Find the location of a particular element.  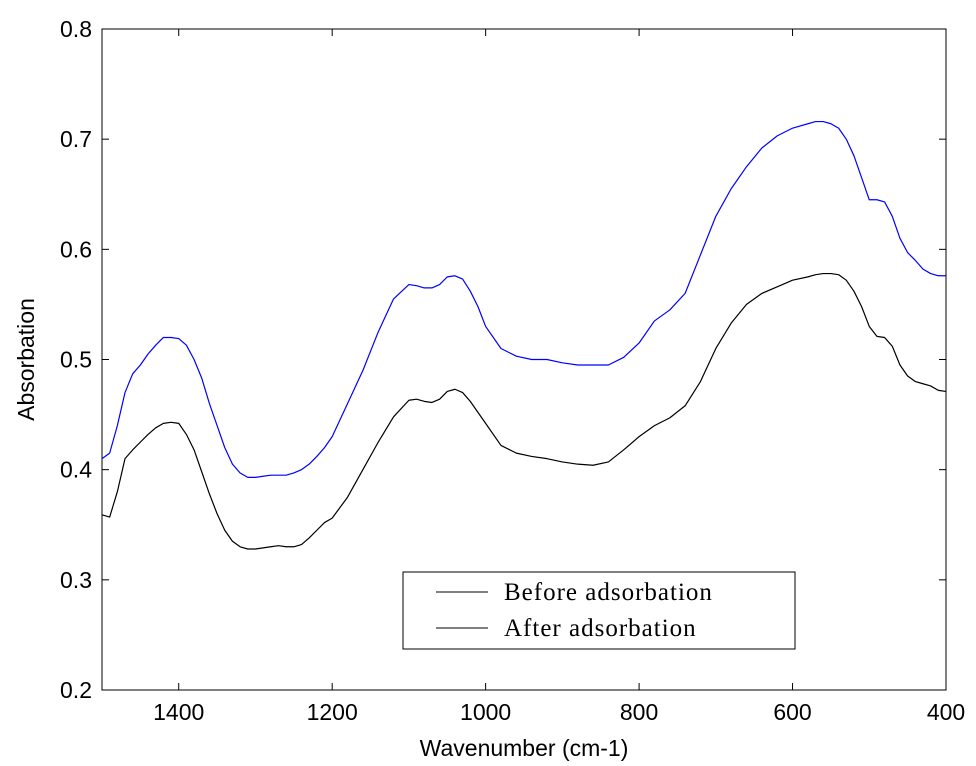

y-tick-label: 0.7 is located at coordinates (76, 139).